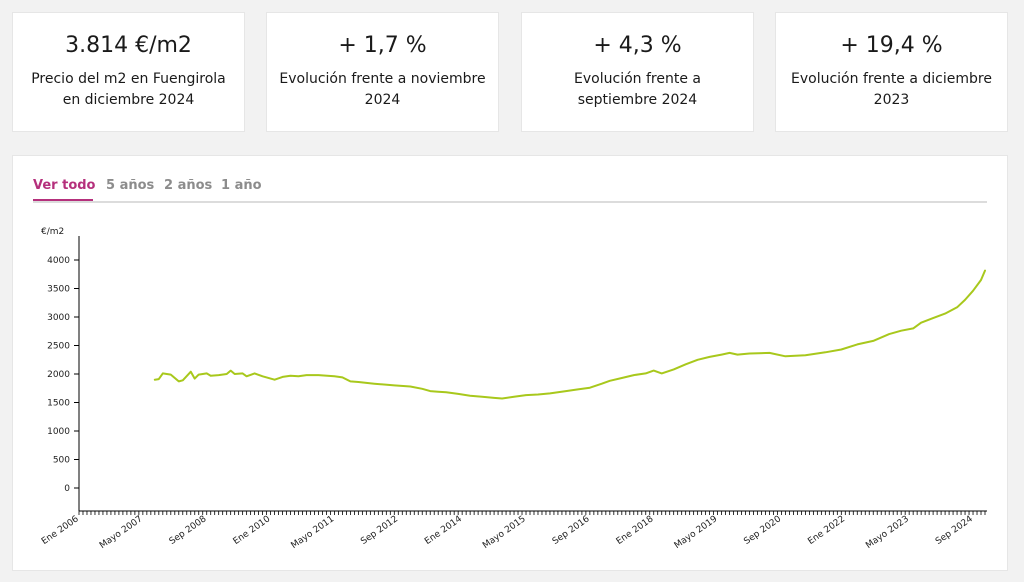 The height and width of the screenshot is (582, 1024). What do you see at coordinates (64, 185) in the screenshot?
I see `tab-ver-todo: Ver todo` at bounding box center [64, 185].